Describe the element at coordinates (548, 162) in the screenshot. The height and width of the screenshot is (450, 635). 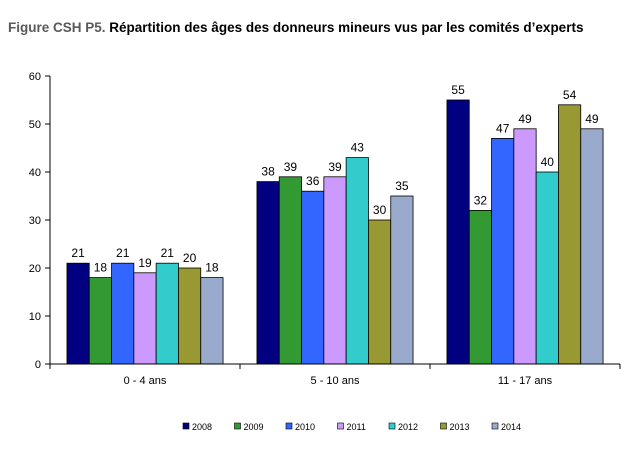
I see `bar-value-label: 40` at that location.